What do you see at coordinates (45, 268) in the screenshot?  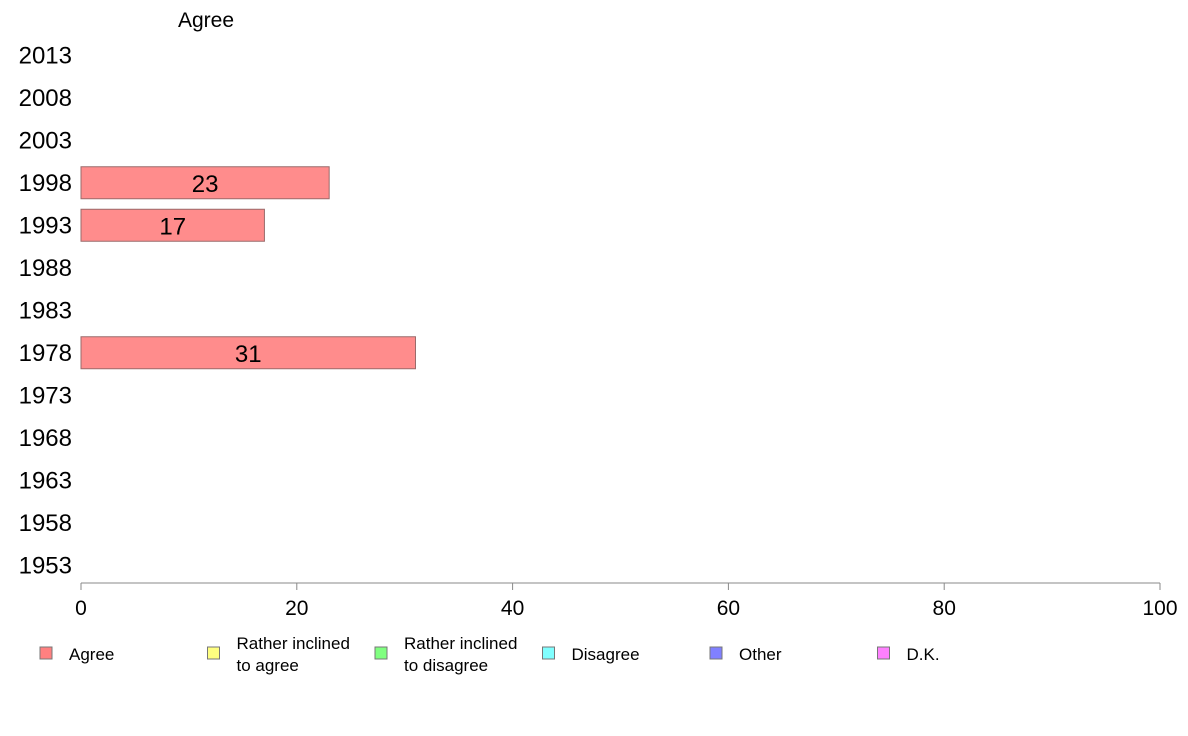 I see `y-tick-label: 1988` at bounding box center [45, 268].